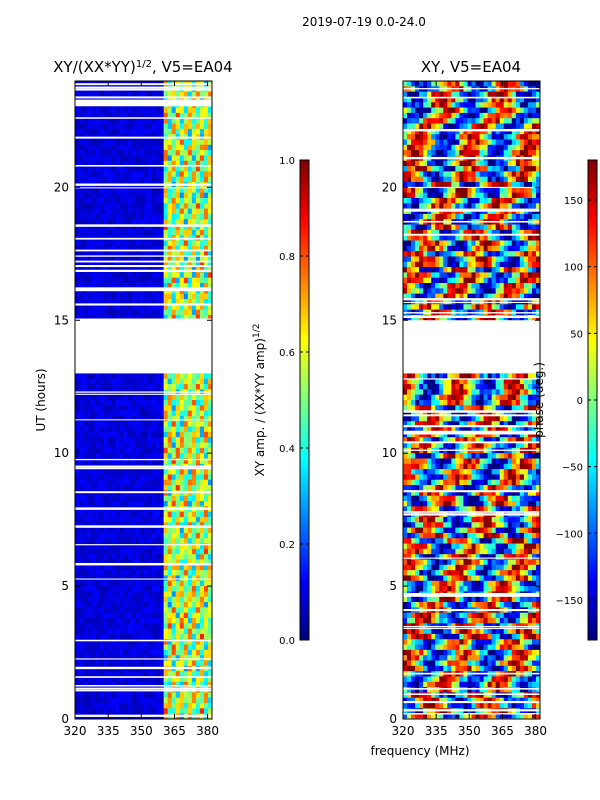 The height and width of the screenshot is (800, 600). What do you see at coordinates (304, 400) in the screenshot?
I see `amplitude-colorbar-frame` at bounding box center [304, 400].